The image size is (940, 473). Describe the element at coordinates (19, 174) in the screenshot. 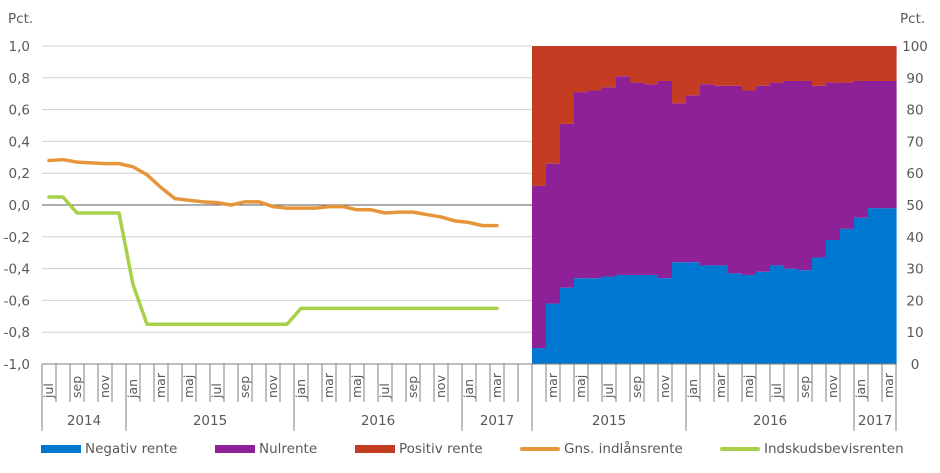

I see `left-y-tick-label: 0,2` at that location.